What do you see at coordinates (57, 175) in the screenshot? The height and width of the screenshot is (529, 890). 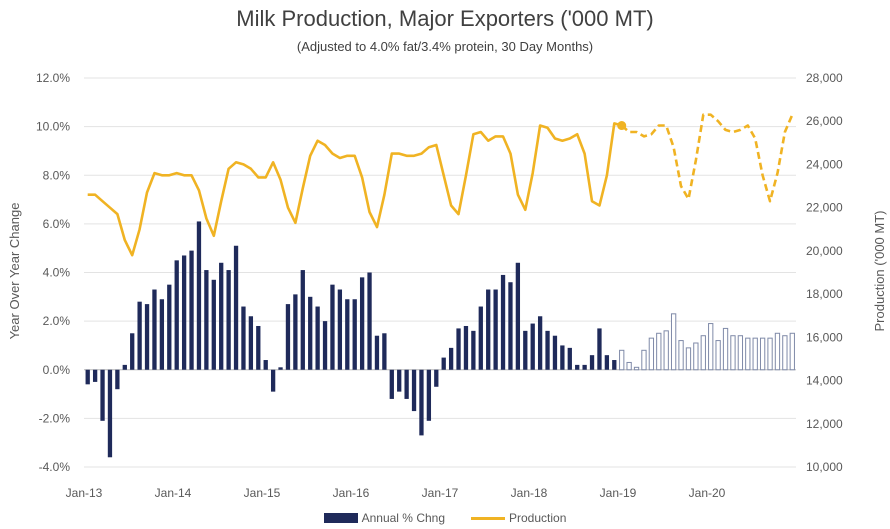 I see `y-left-tick-label: 8.0%` at bounding box center [57, 175].